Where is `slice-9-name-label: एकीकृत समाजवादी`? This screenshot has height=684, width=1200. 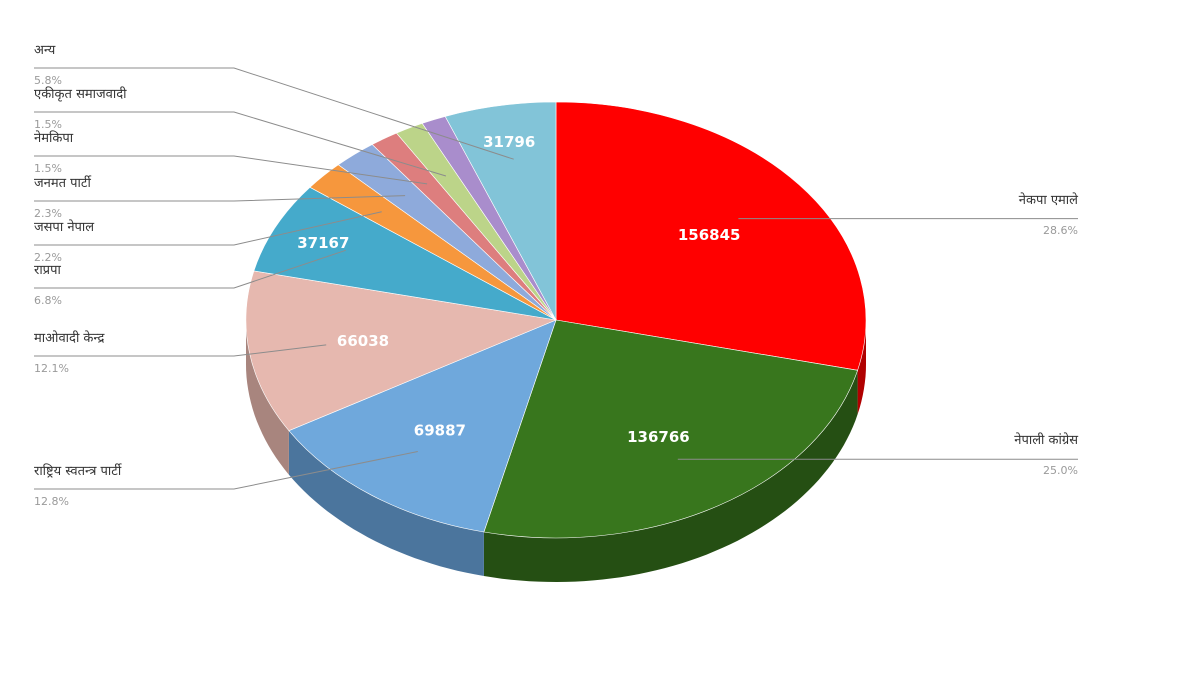
slice-9-name-label: एकीकृत समाजवादी is located at coordinates (80, 94).